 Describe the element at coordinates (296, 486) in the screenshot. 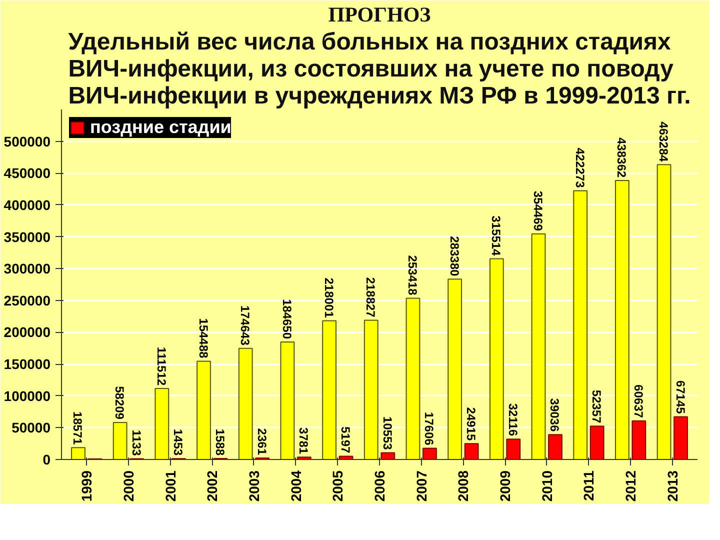

I see `x-tick-label: 2004` at that location.